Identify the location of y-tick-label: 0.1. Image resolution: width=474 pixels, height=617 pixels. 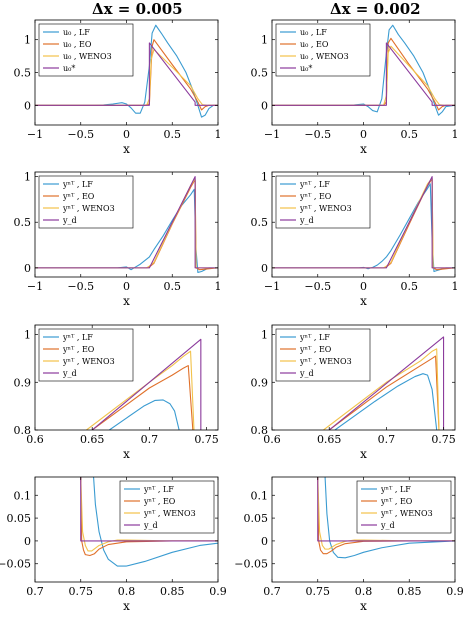
(23, 495).